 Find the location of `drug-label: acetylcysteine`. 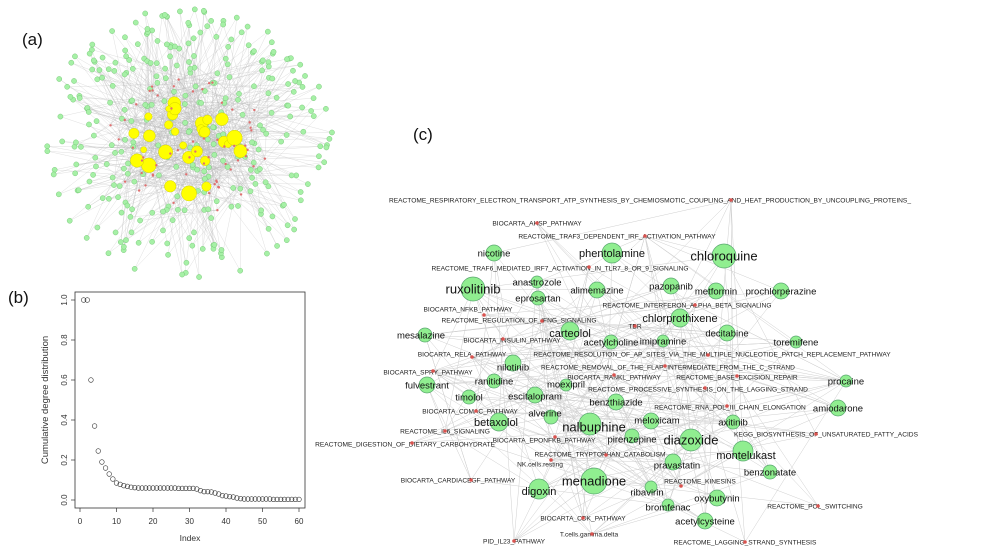

drug-label: acetylcysteine is located at coordinates (705, 521).